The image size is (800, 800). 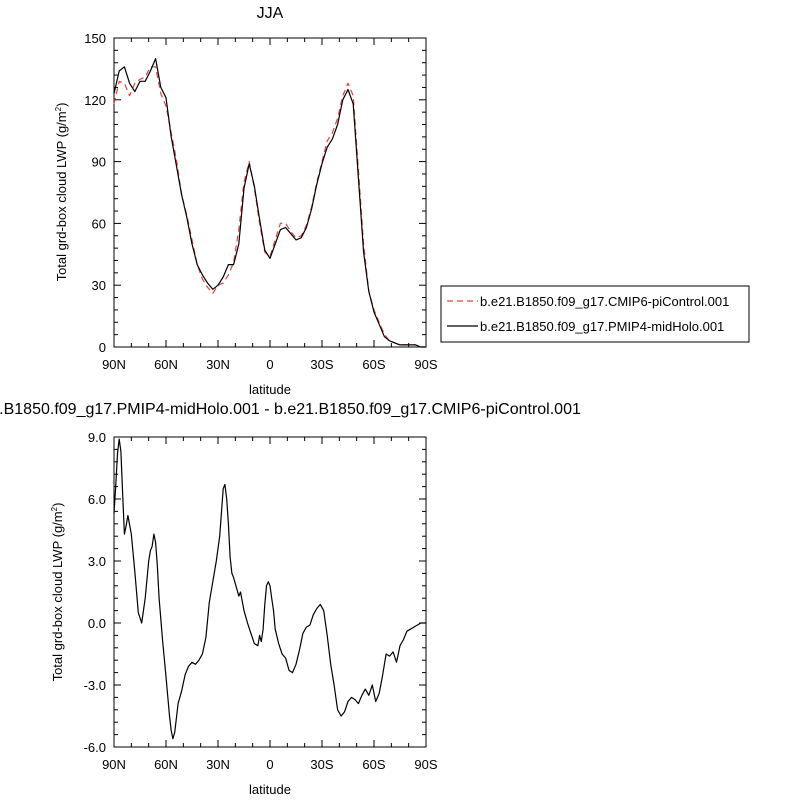 What do you see at coordinates (373, 364) in the screenshot?
I see `top-x-tick-label: 60S` at bounding box center [373, 364].